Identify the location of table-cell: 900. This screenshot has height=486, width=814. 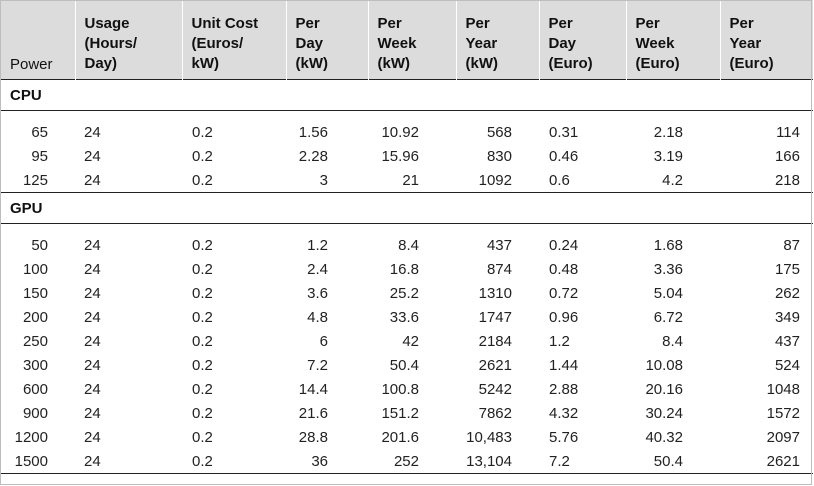
(35, 413).